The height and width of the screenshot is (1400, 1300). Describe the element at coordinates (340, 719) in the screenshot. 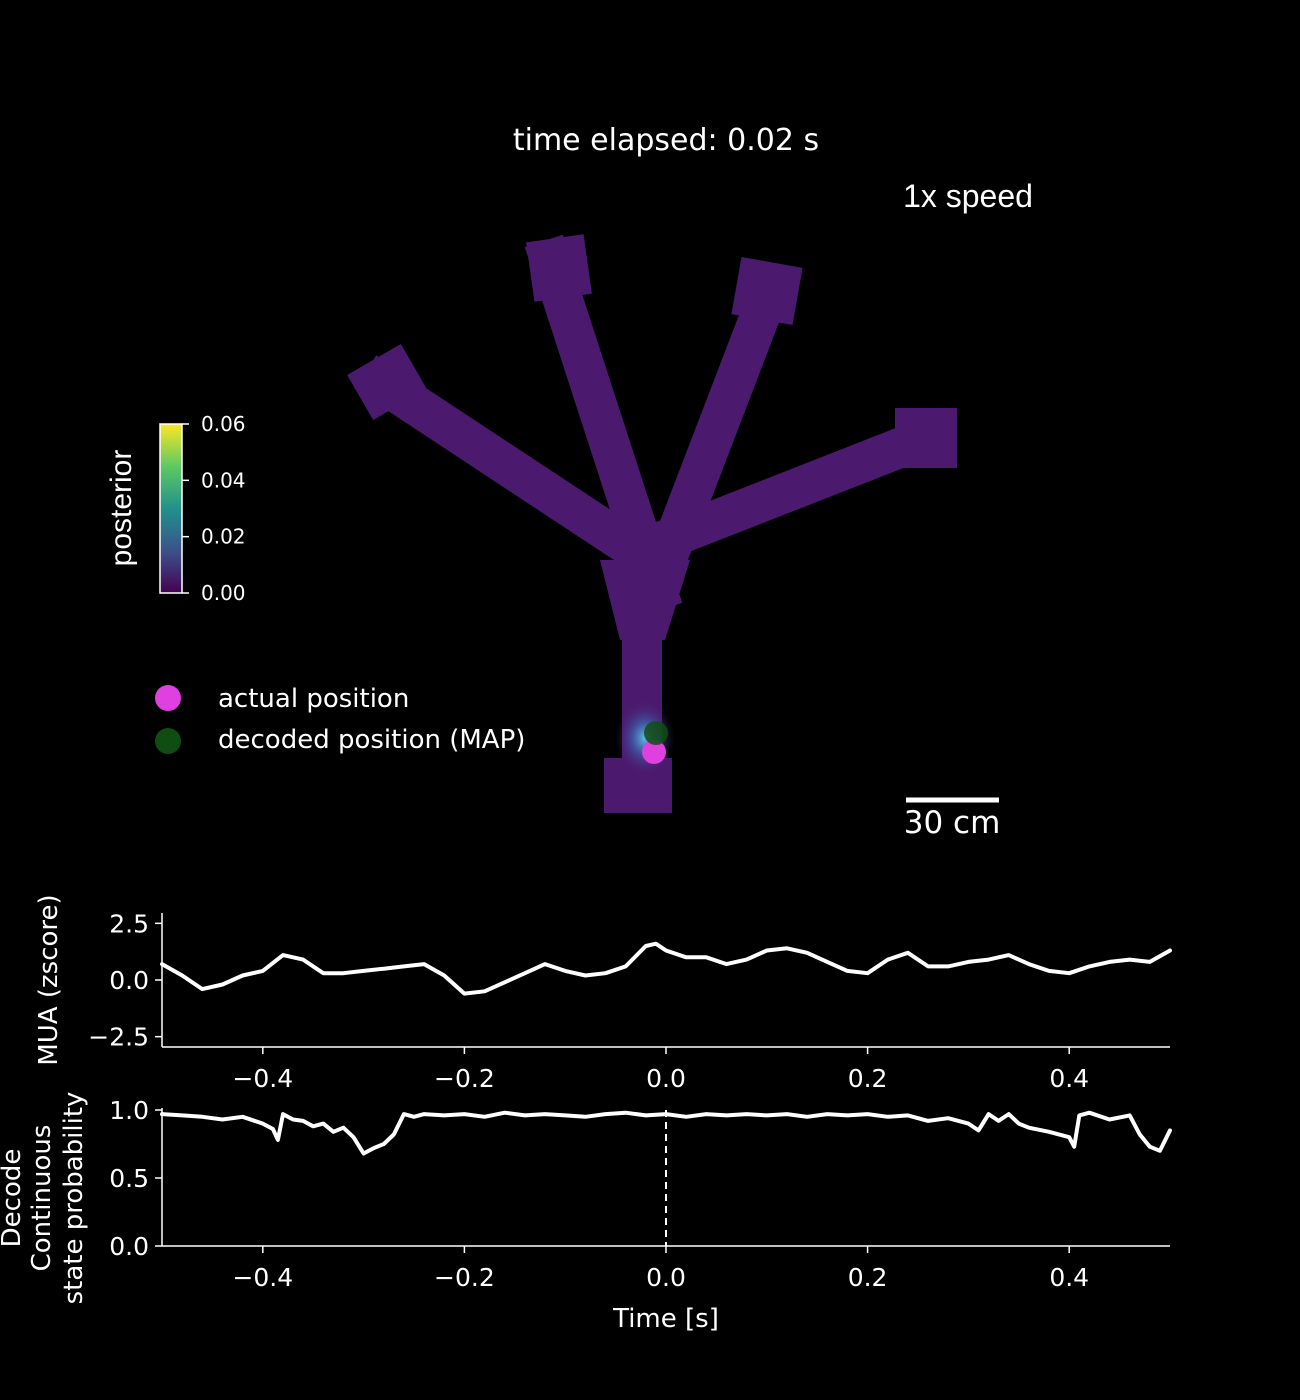

I see `legend: actual position decoded position (MAP)` at that location.